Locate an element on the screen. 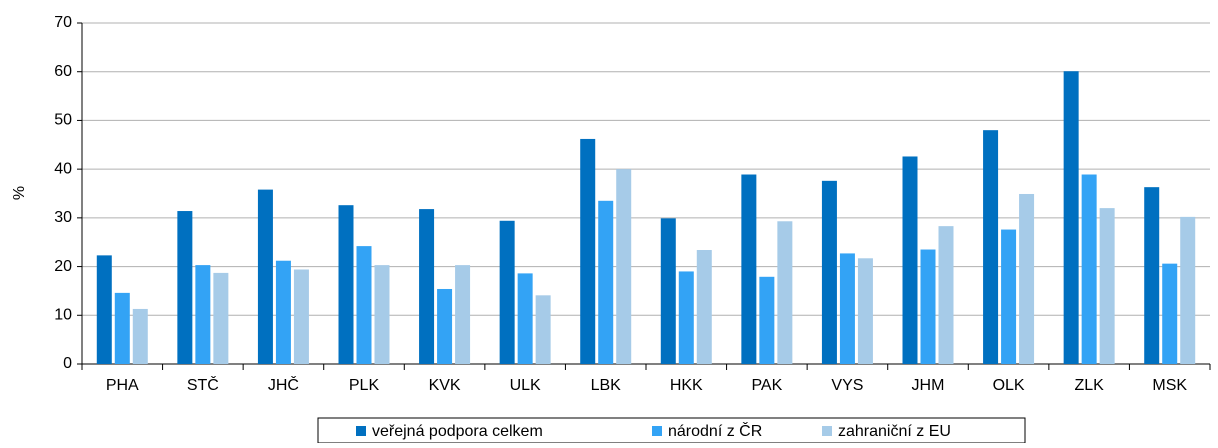 The width and height of the screenshot is (1218, 448). x-tick-label: HKK is located at coordinates (686, 385).